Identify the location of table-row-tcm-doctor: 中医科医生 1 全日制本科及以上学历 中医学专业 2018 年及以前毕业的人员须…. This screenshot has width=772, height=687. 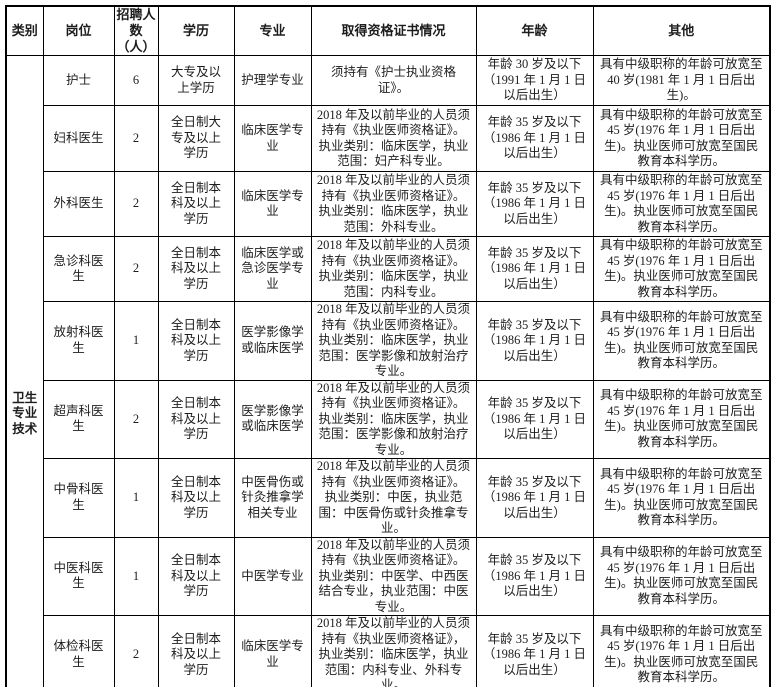
(388, 576).